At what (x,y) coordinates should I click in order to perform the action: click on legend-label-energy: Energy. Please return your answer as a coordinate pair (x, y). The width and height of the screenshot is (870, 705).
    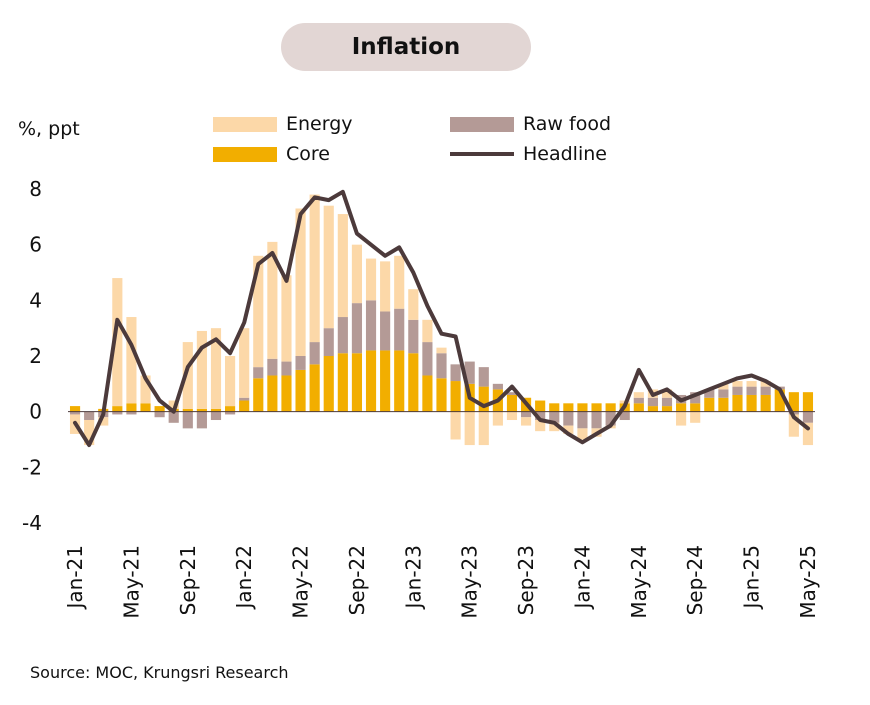
    Looking at the image, I should click on (319, 124).